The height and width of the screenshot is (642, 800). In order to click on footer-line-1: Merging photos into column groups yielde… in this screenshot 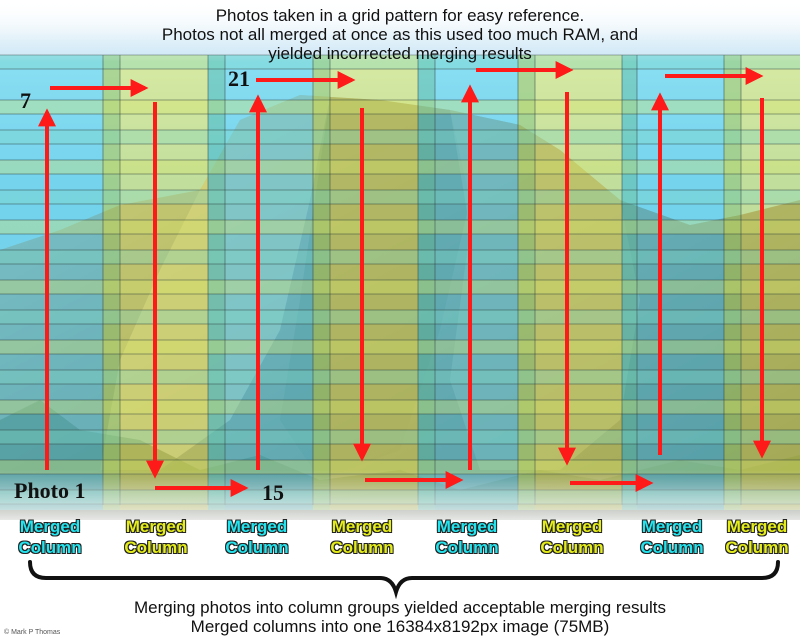, I will do `click(400, 607)`.